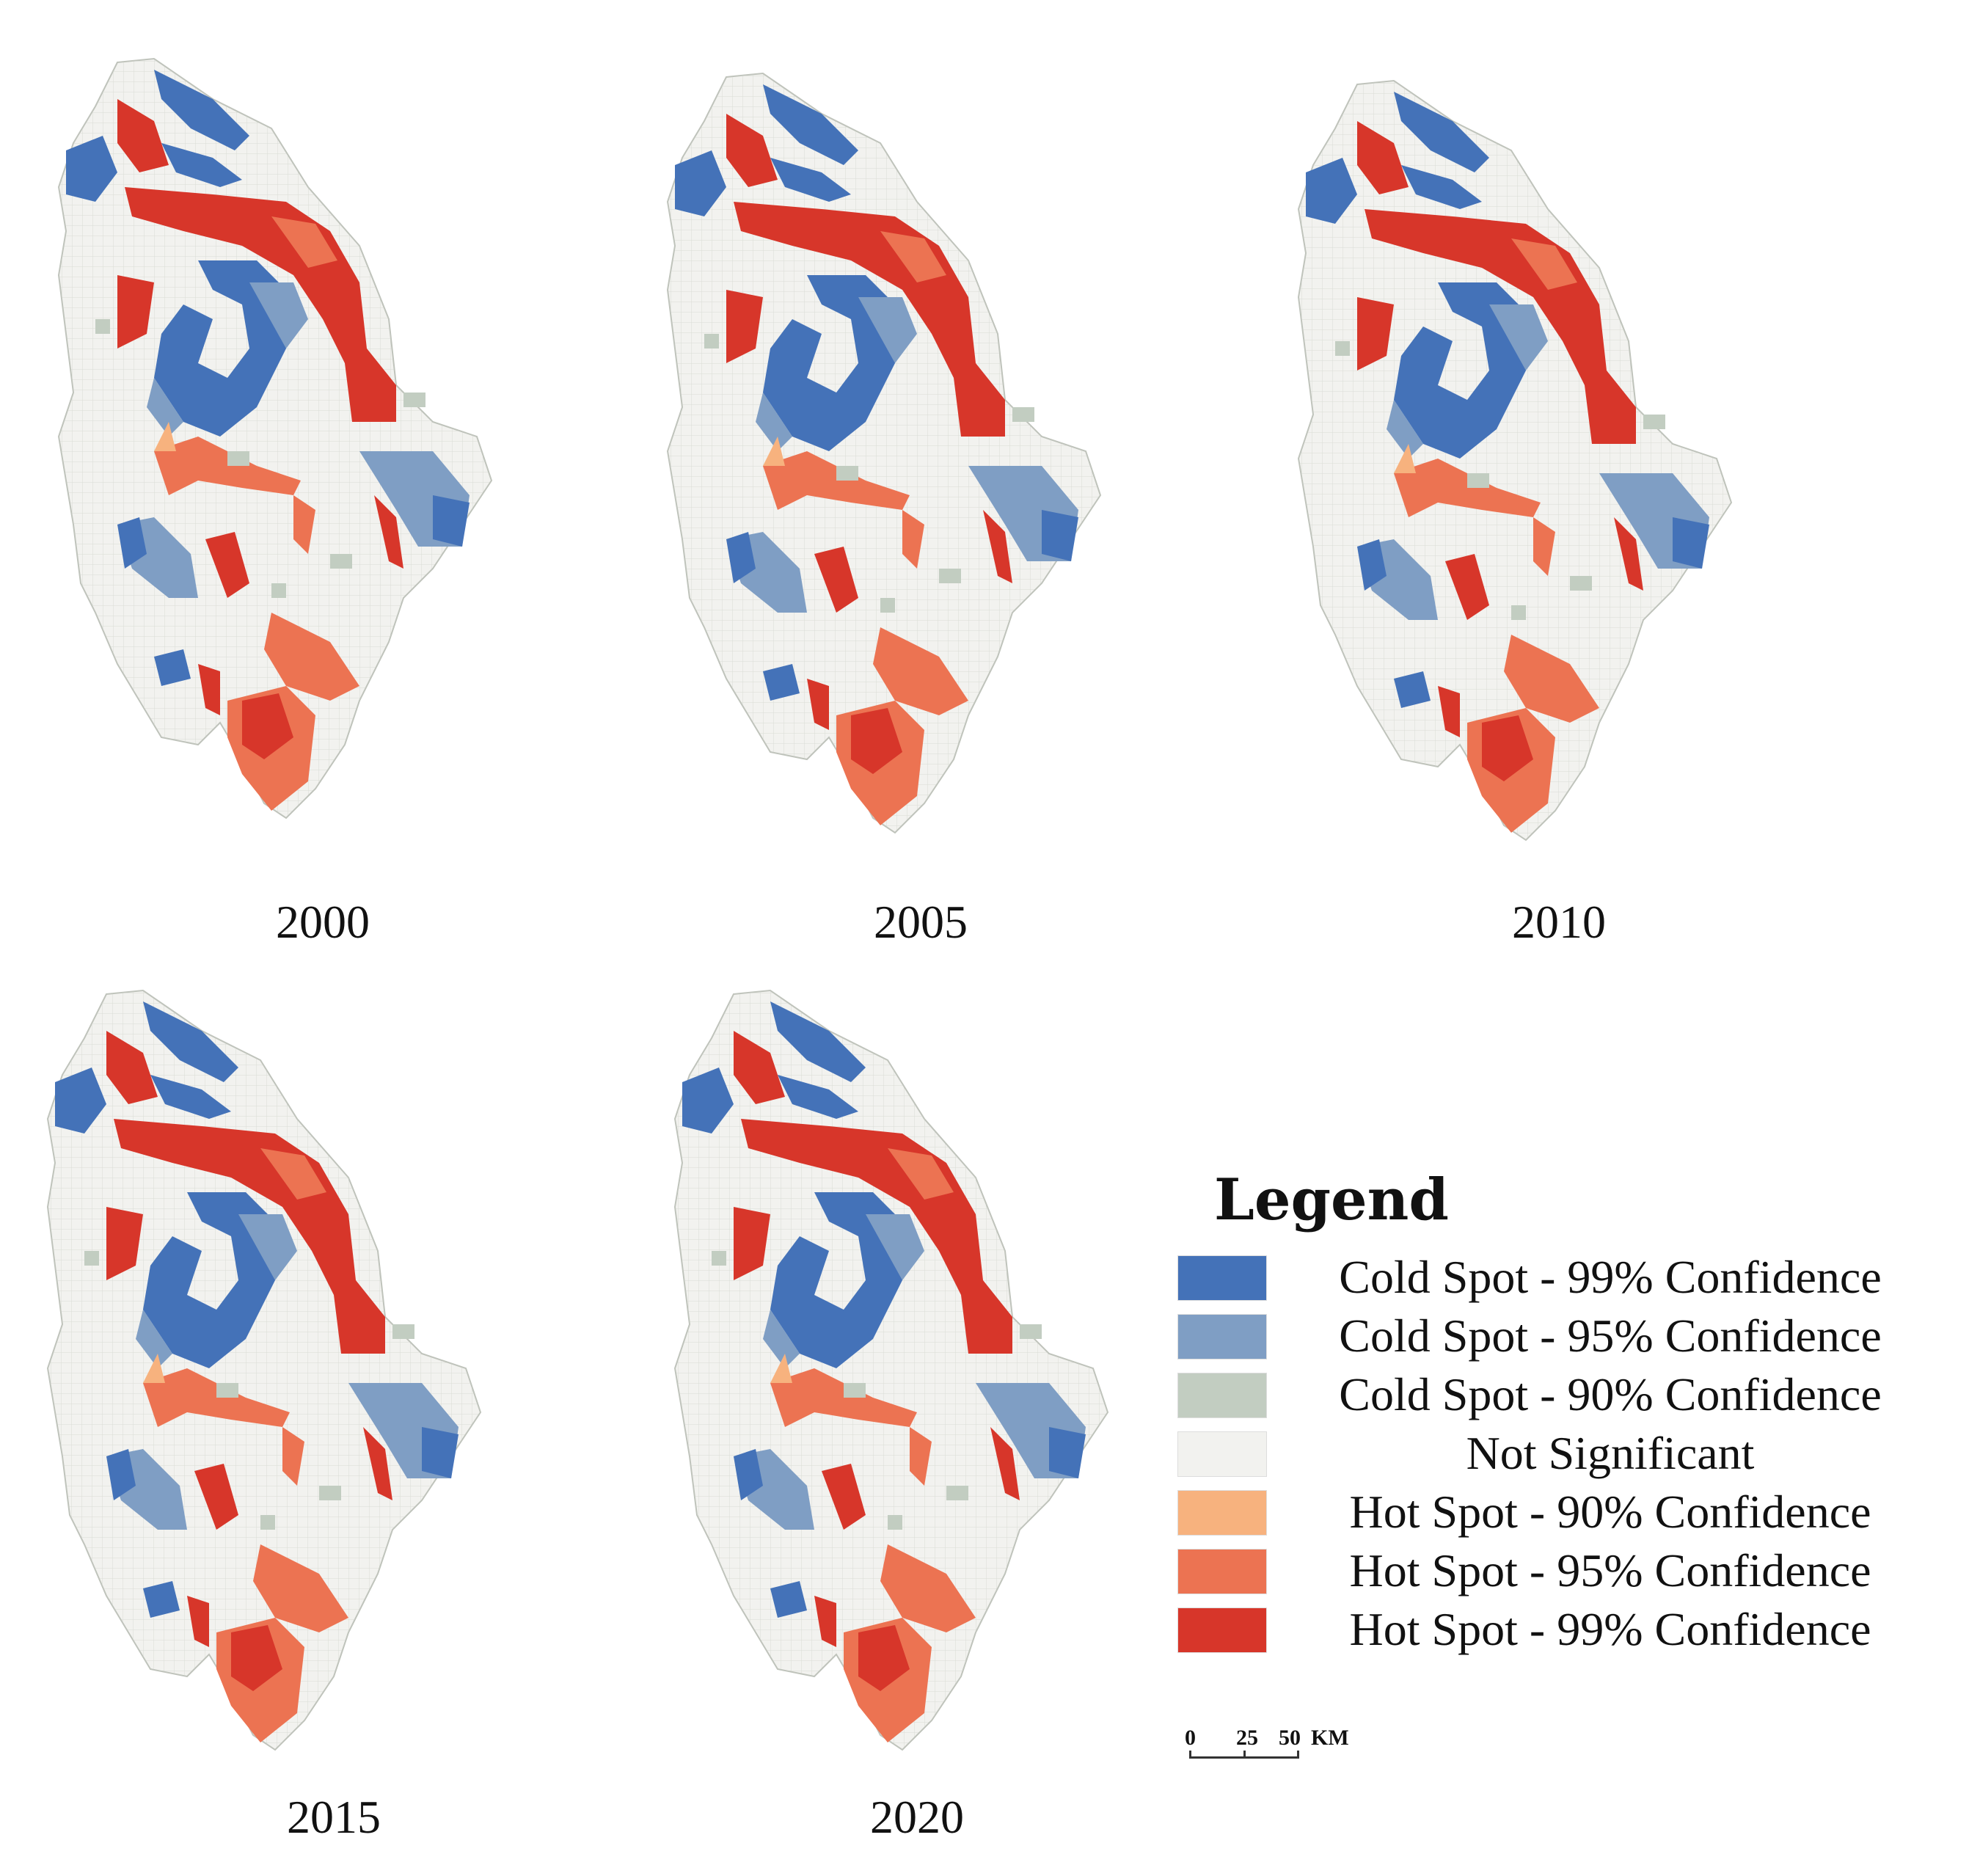 Image resolution: width=1969 pixels, height=1876 pixels. Describe the element at coordinates (286, 444) in the screenshot. I see `map-panel-2000` at that location.